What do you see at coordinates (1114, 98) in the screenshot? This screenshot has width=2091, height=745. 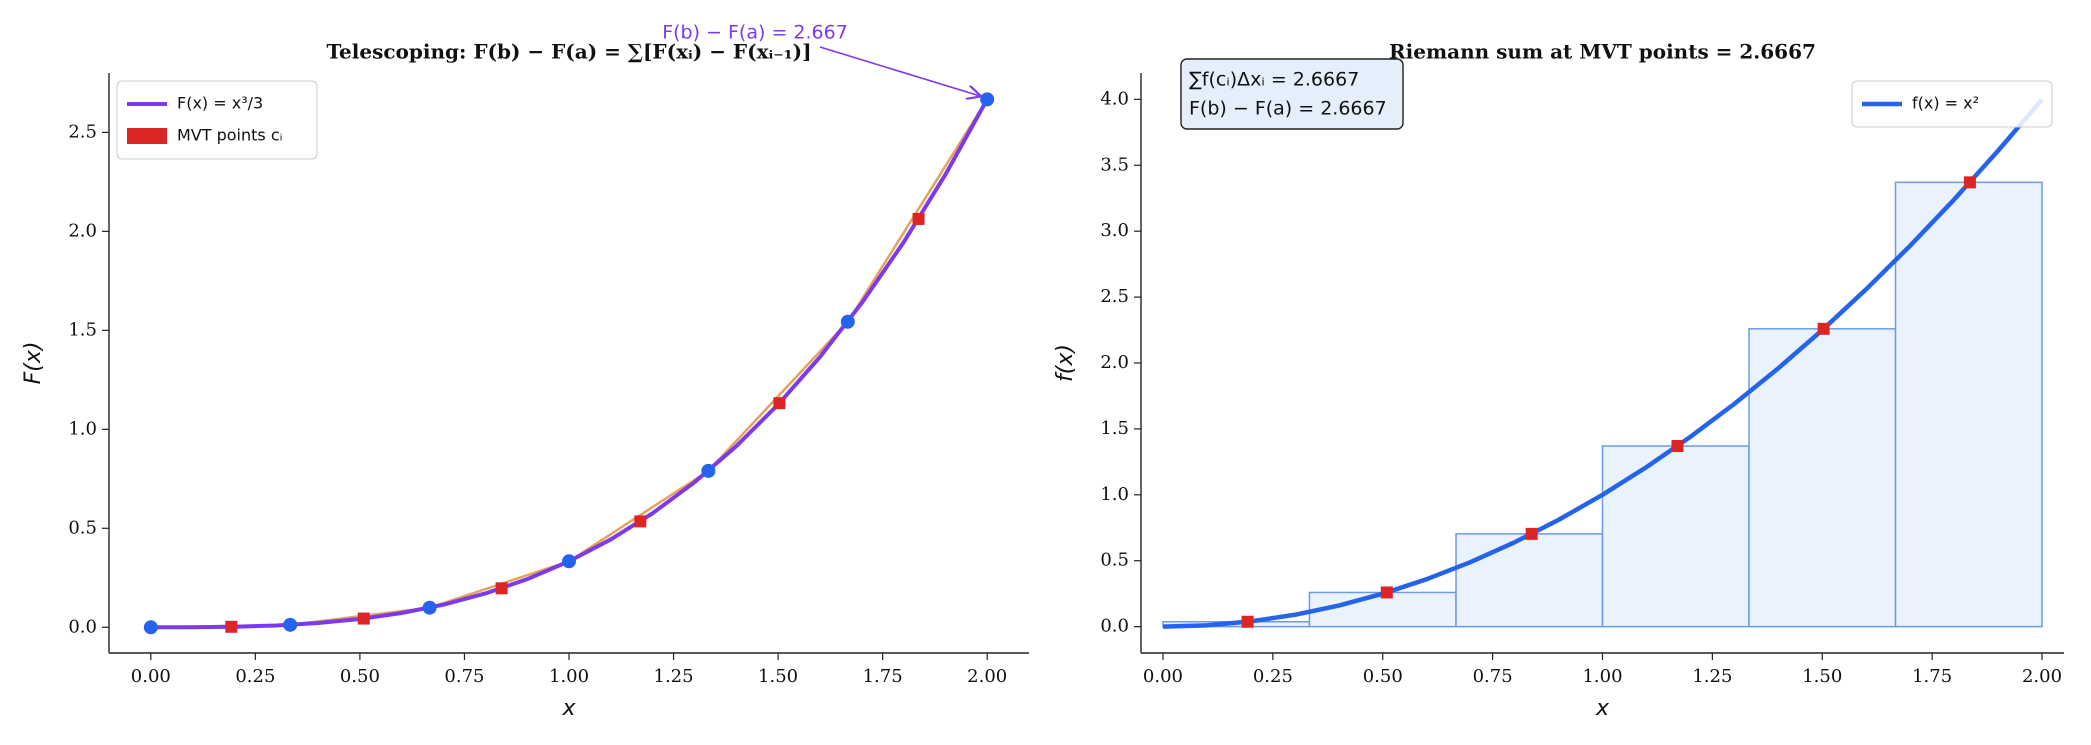 I see `y-tick-label: 4.0` at bounding box center [1114, 98].